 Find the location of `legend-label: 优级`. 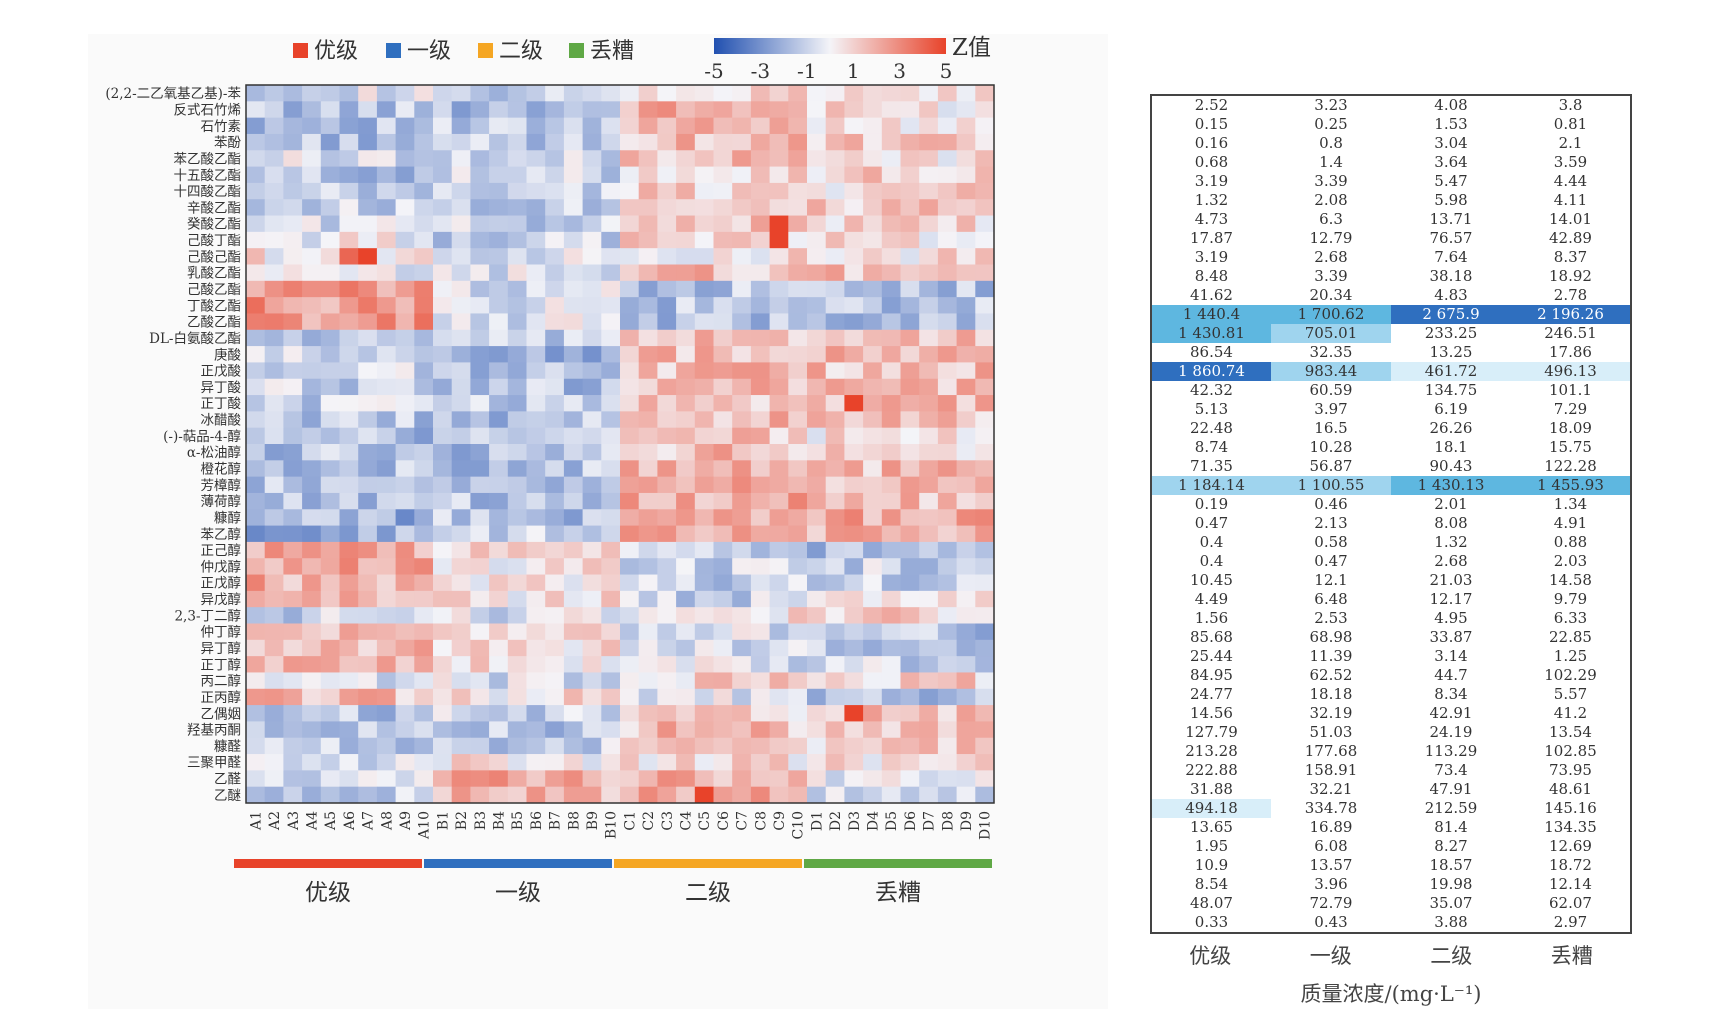

legend-label: 优级 is located at coordinates (336, 51).